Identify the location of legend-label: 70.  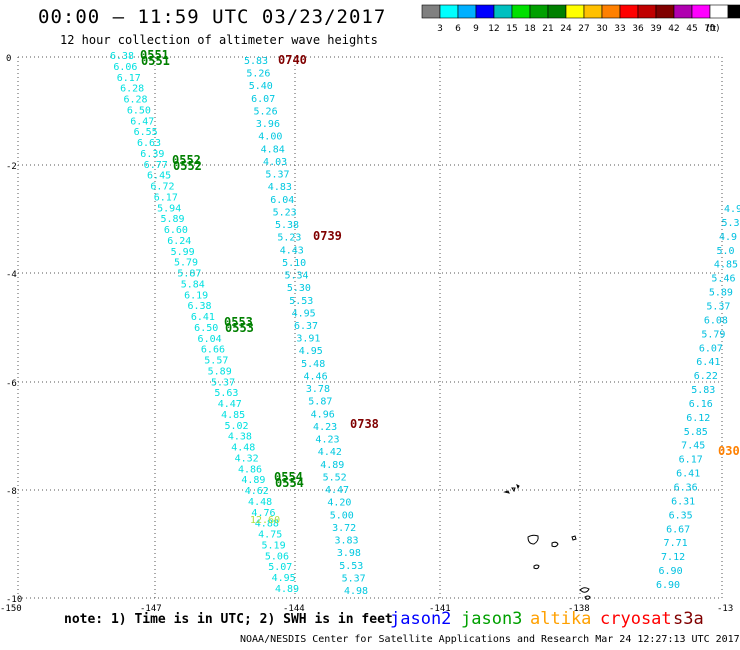
(710, 29).